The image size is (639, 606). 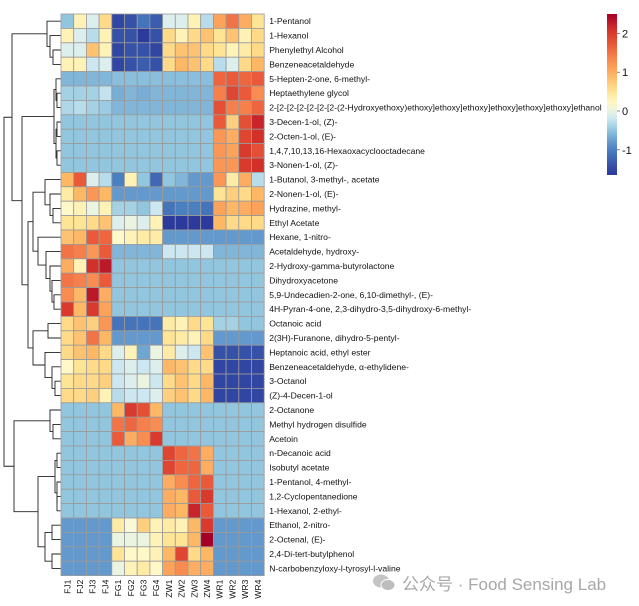 I want to click on row-label: Heptaethylene glycol, so click(x=309, y=93).